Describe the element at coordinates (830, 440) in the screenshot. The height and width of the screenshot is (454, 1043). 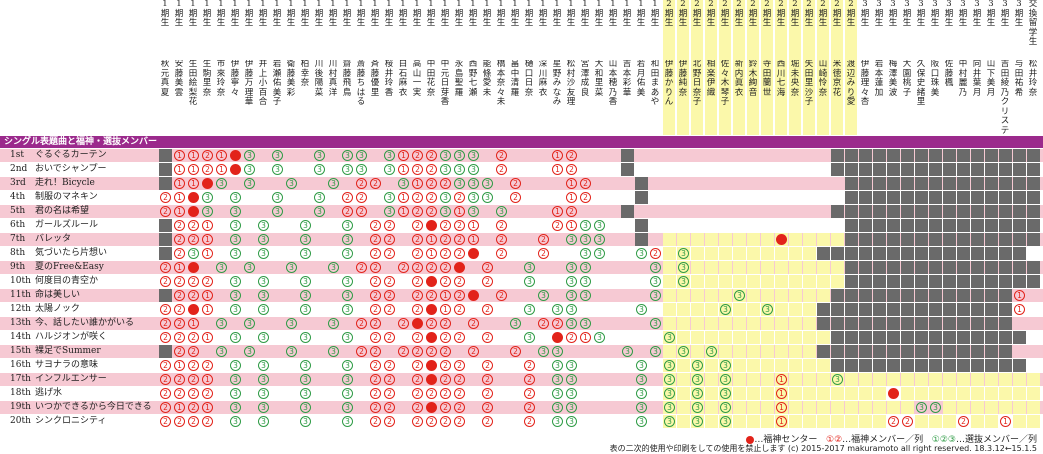
I see `fukujin-mark-1: ①` at that location.